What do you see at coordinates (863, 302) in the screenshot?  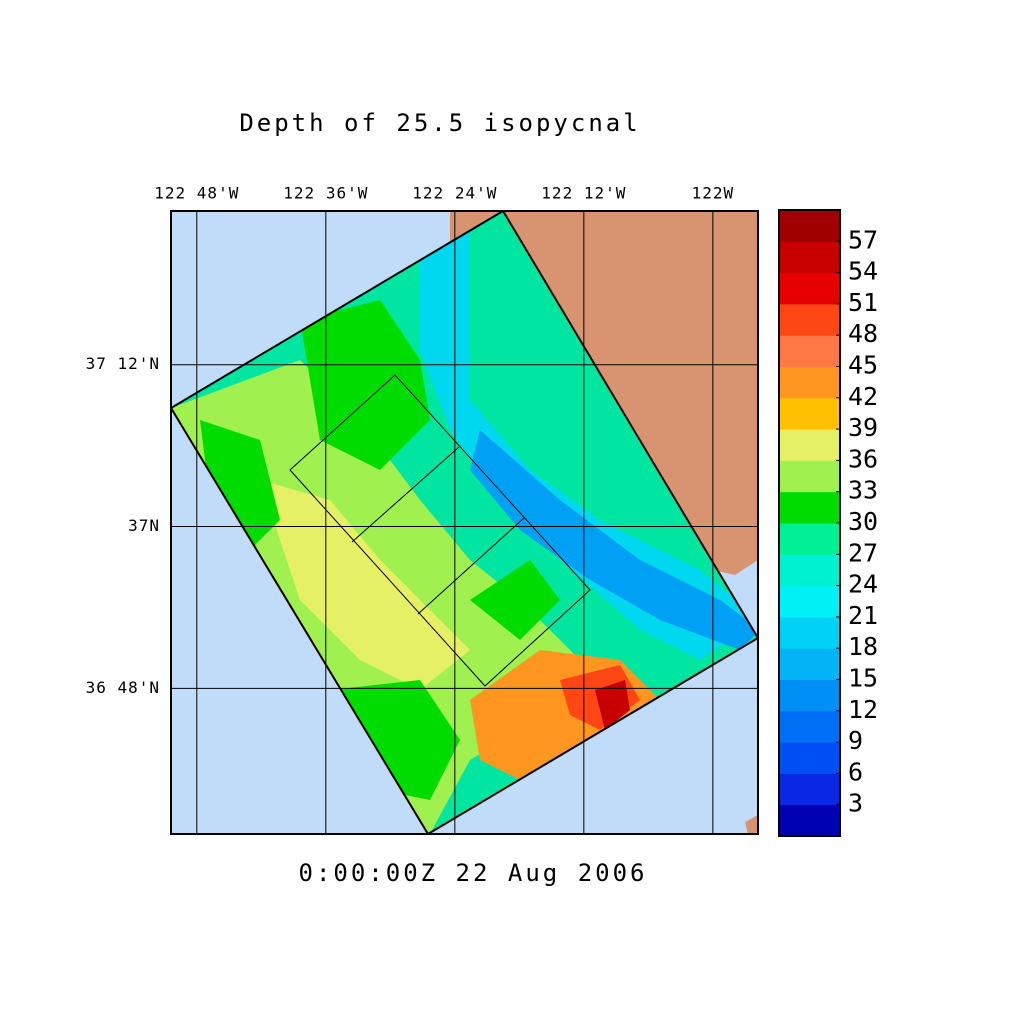 I see `colorbar-label: 51` at bounding box center [863, 302].